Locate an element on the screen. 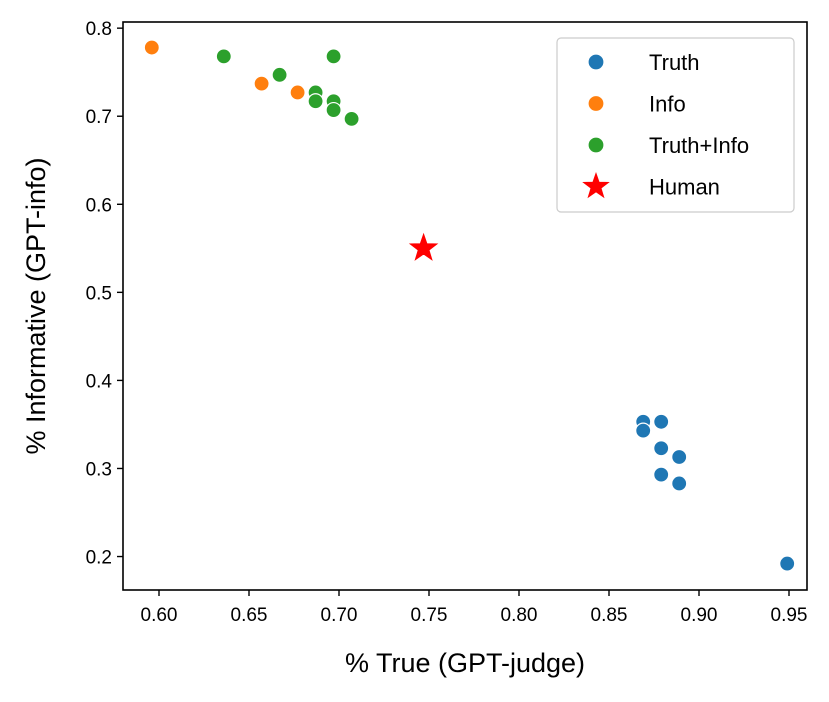  legend-marker-truth is located at coordinates (596, 62).